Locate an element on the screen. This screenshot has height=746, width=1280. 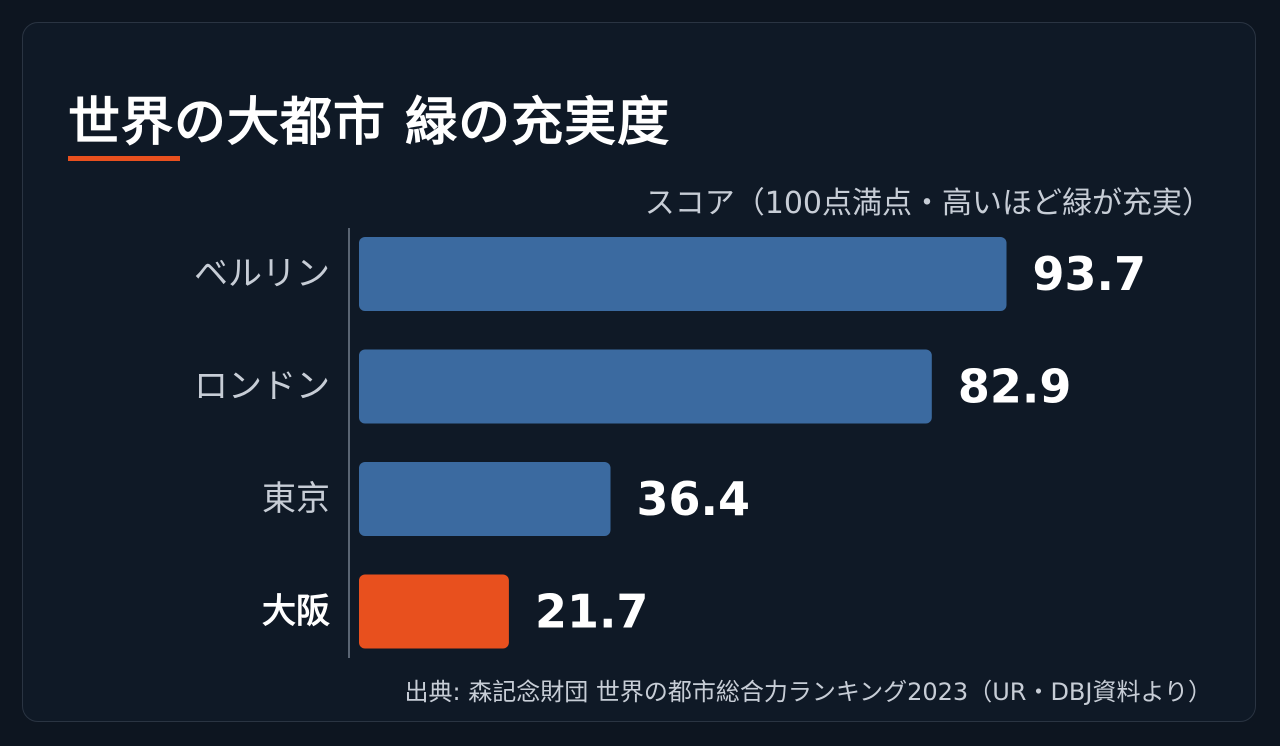
value-label-1: 82.9 is located at coordinates (1015, 387).